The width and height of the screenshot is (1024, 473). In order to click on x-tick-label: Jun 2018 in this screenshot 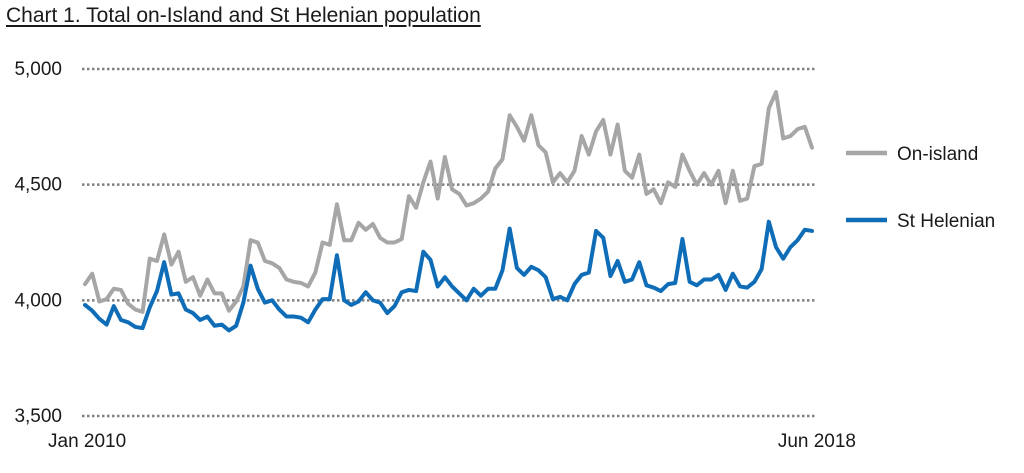, I will do `click(817, 441)`.